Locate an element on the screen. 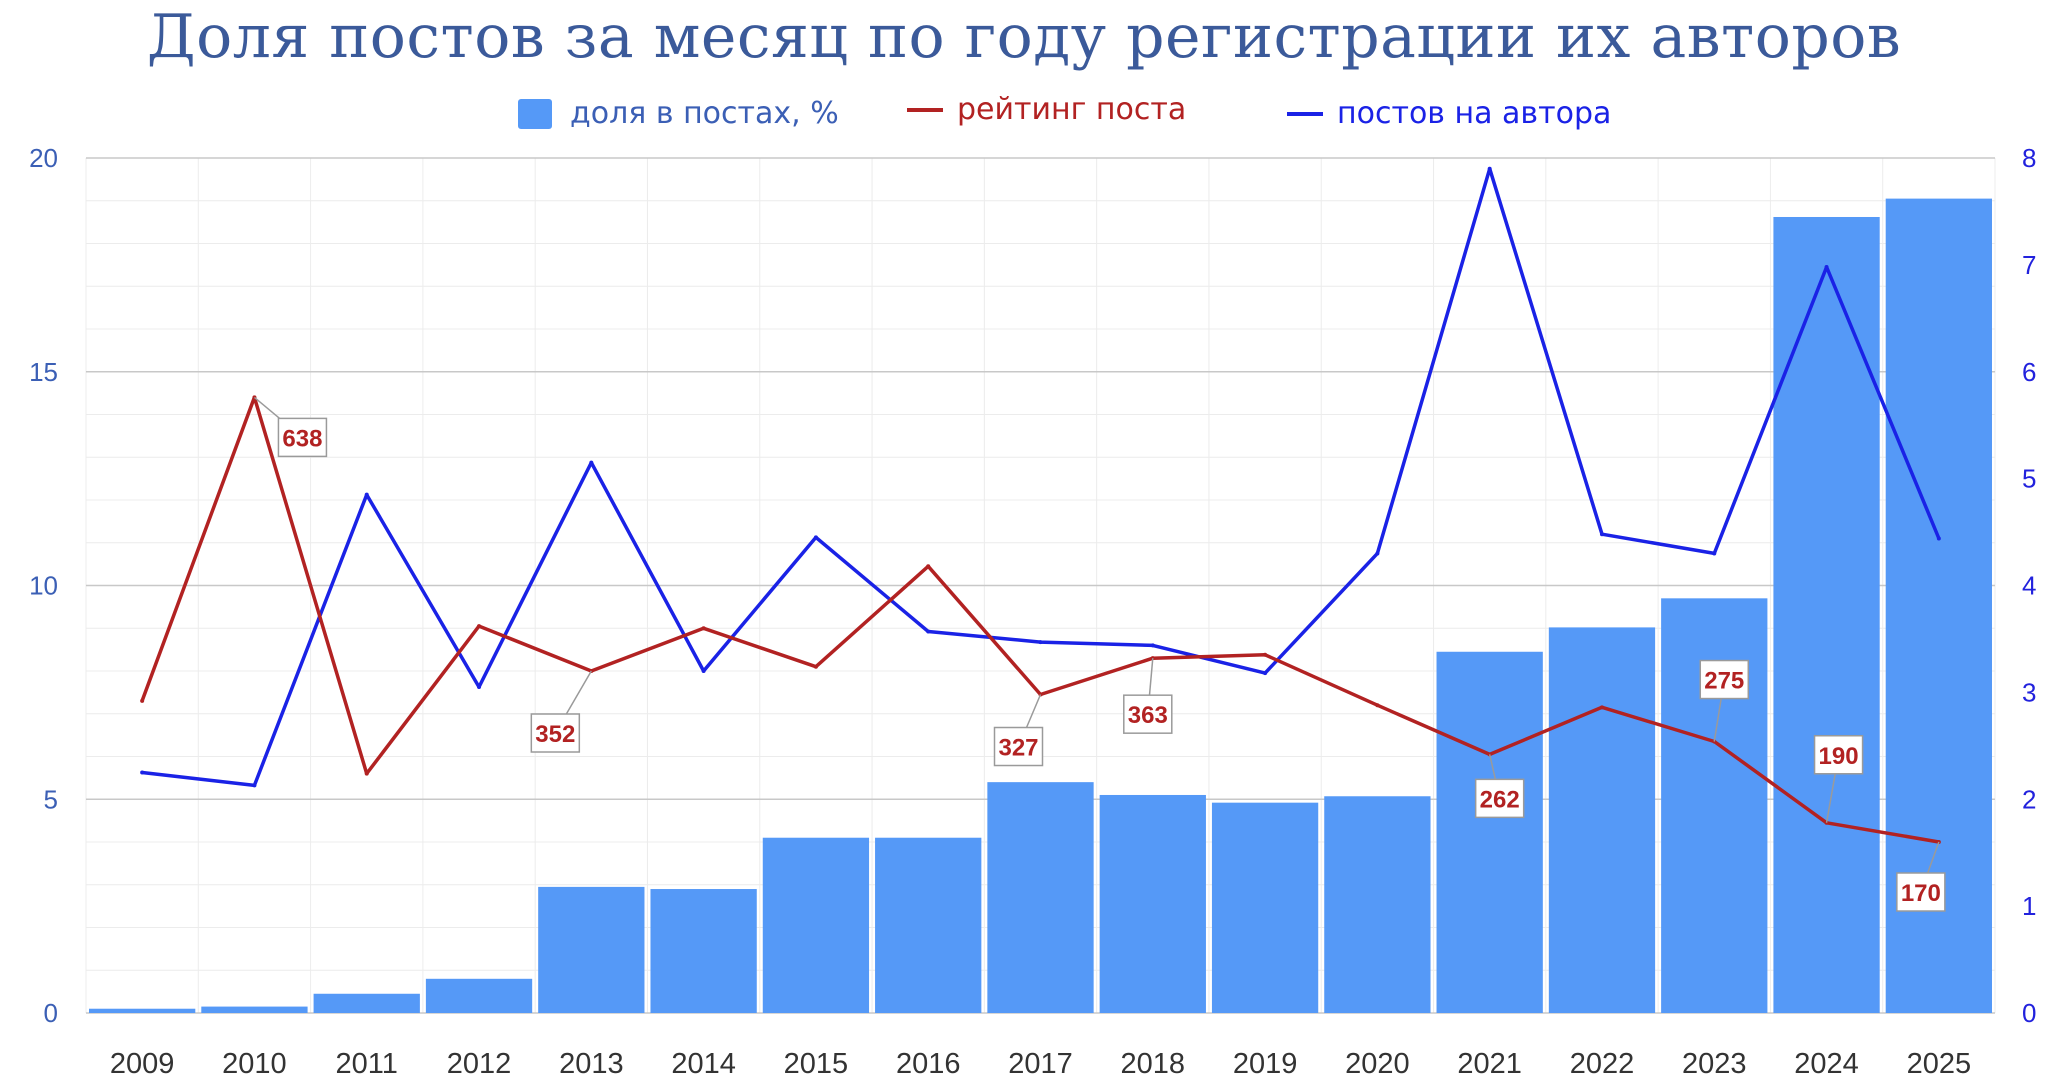  legend-item-posts: постов на автора is located at coordinates (1449, 113).